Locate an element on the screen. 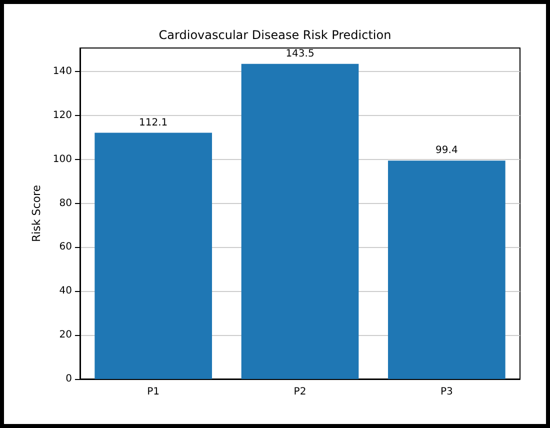 This screenshot has height=428, width=550. data-label: 99.4 is located at coordinates (447, 150).